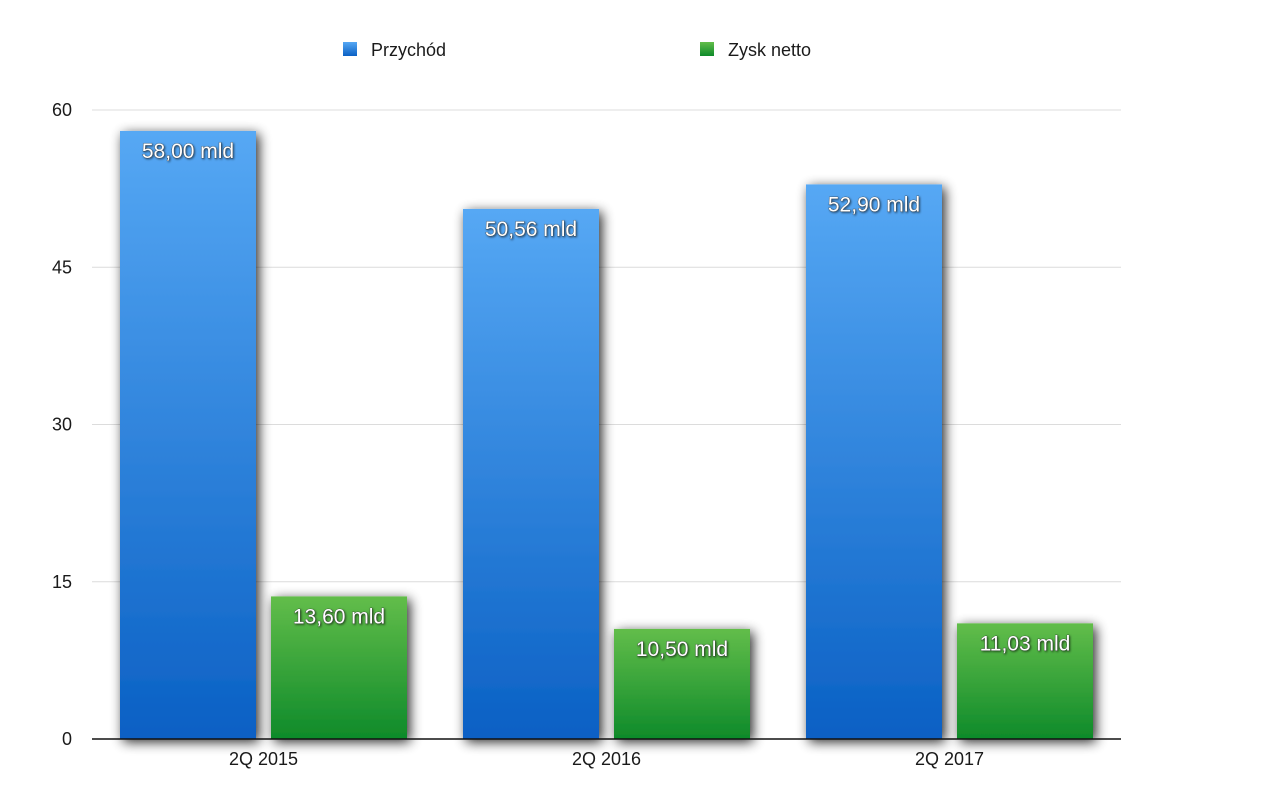  I want to click on data-label: 52,90 mld, so click(874, 204).